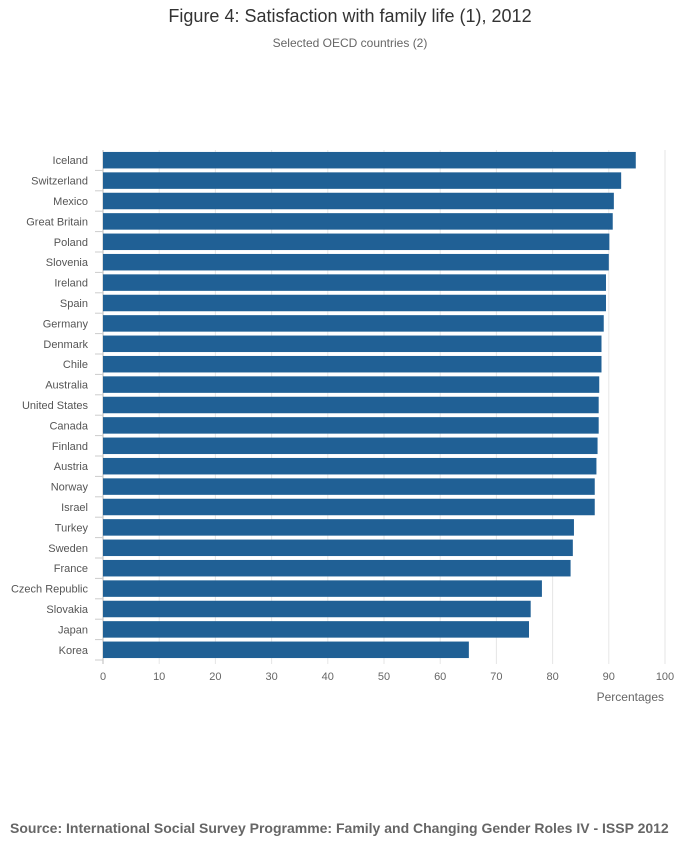 This screenshot has width=700, height=857. Describe the element at coordinates (440, 677) in the screenshot. I see `x-tick-label: 60` at that location.